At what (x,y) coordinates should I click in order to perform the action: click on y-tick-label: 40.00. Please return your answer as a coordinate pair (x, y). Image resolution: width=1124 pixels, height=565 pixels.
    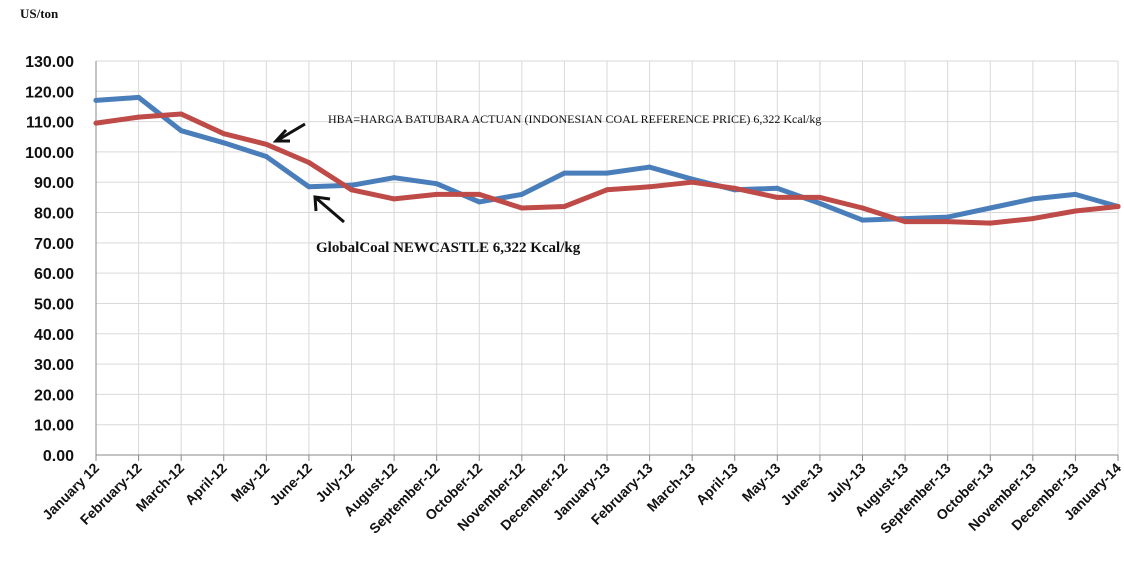
    Looking at the image, I should click on (54, 335).